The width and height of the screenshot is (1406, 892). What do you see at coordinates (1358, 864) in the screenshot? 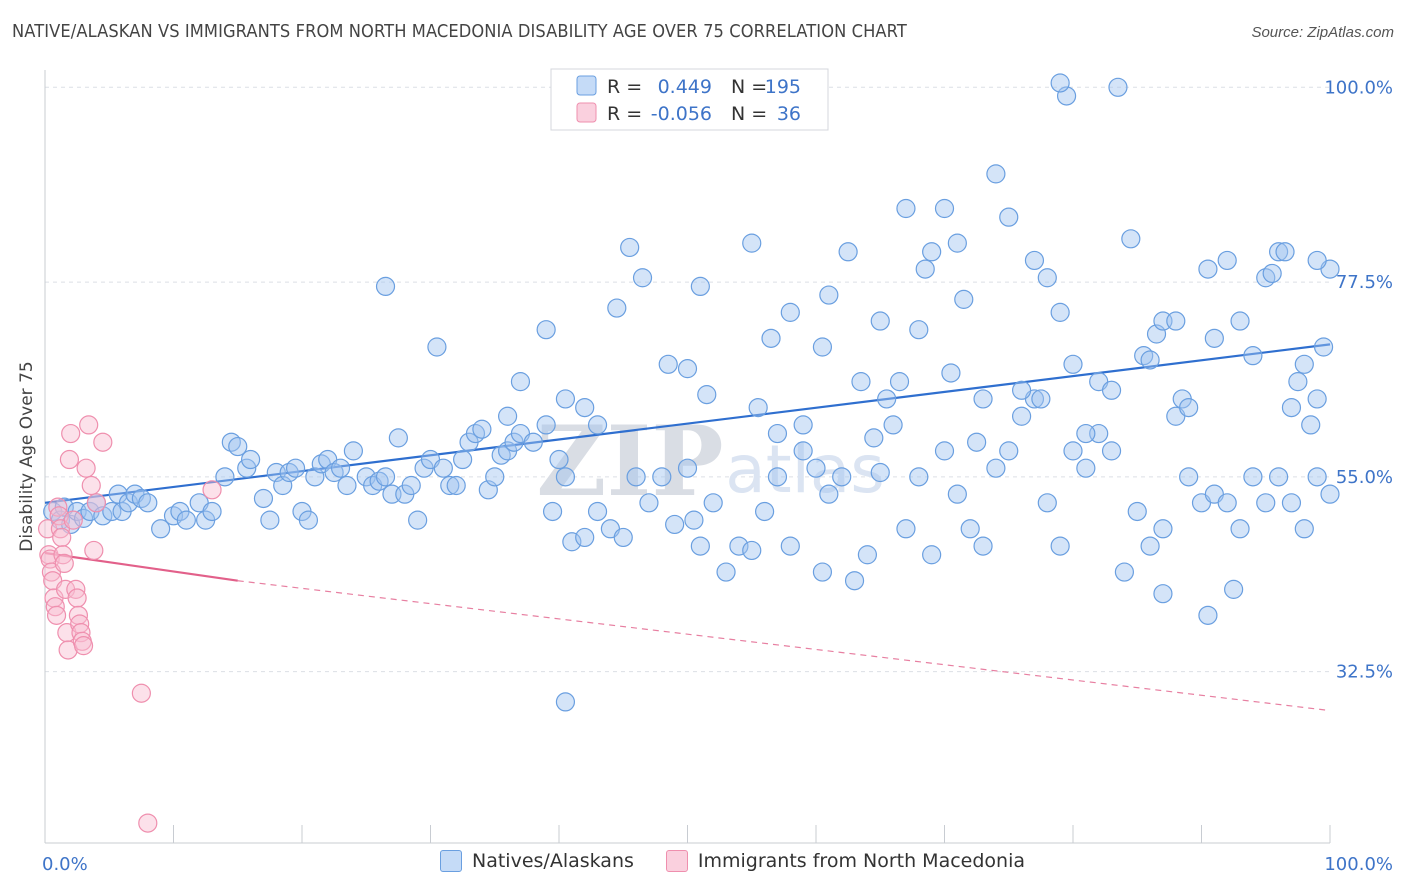
I see `x-tick-label-max: 100.0%` at bounding box center [1358, 864].